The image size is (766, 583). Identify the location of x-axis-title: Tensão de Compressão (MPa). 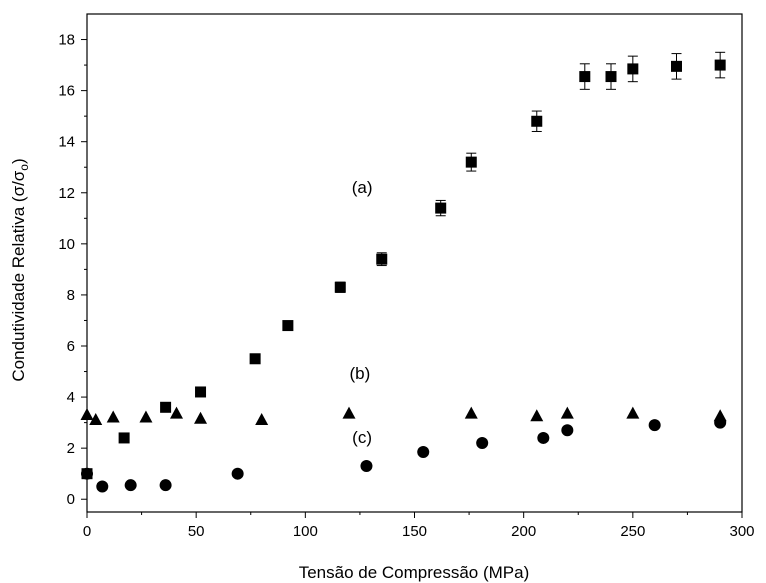
(414, 572).